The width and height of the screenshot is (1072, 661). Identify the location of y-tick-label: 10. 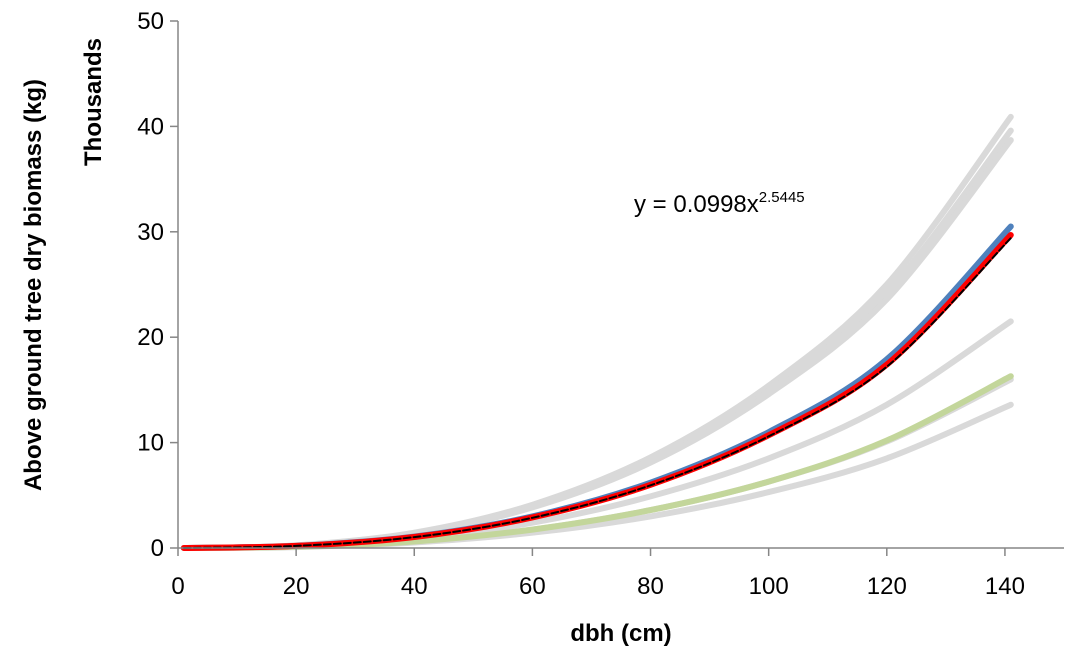
(150, 443).